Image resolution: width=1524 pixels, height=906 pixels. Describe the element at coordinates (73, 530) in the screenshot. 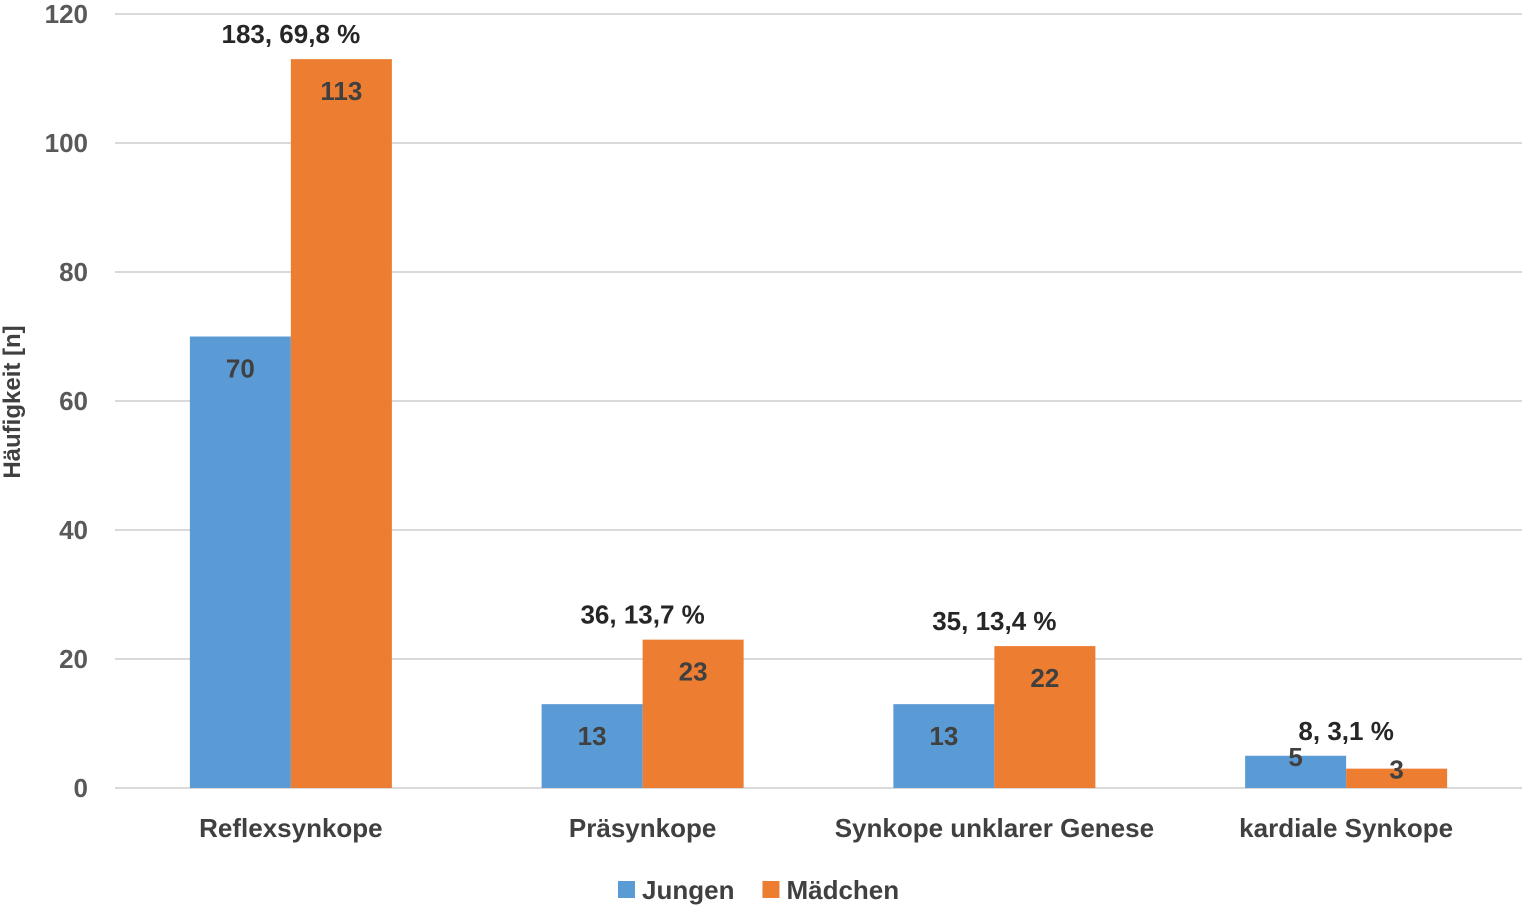

I see `y-tick-label: 40` at that location.